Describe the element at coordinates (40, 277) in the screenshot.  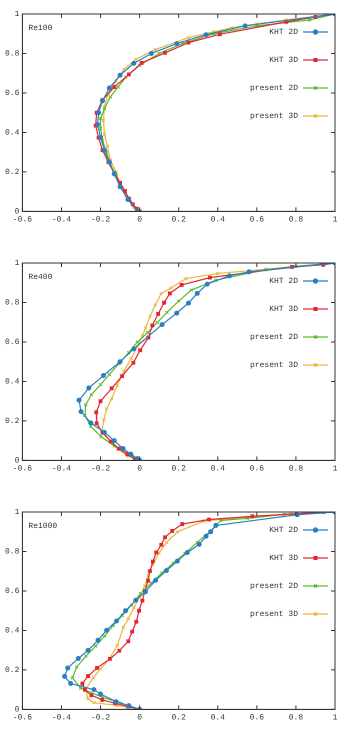
I see `annotation: Re400` at that location.